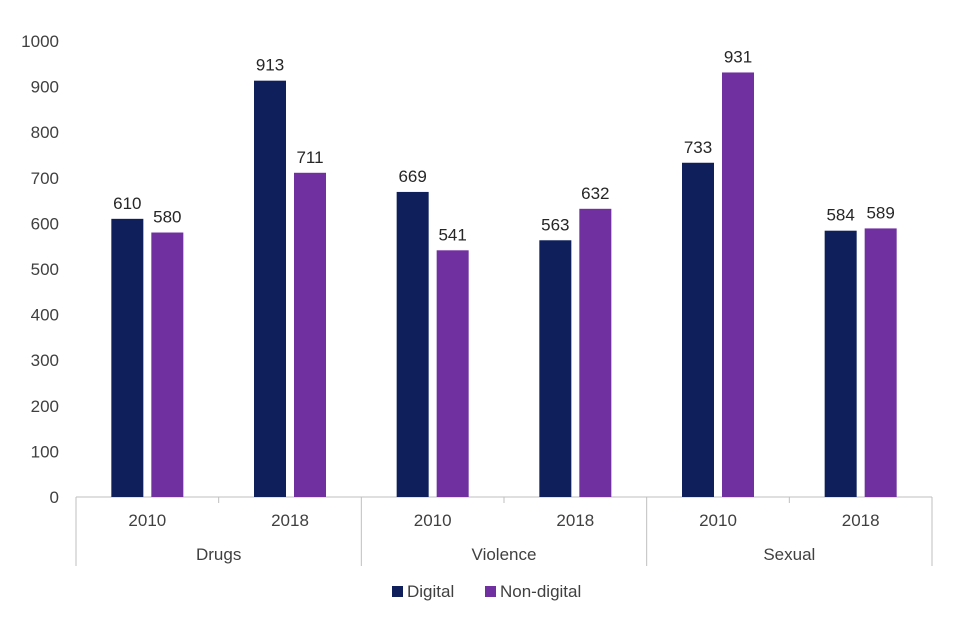 This screenshot has width=960, height=640. I want to click on bar-non-digital-sexual-2010, so click(738, 285).